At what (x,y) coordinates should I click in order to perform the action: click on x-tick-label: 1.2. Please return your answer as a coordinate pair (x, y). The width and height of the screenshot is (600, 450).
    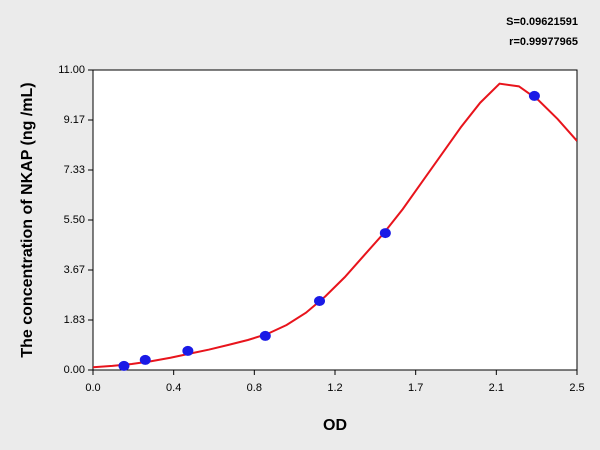
    Looking at the image, I should click on (334, 388).